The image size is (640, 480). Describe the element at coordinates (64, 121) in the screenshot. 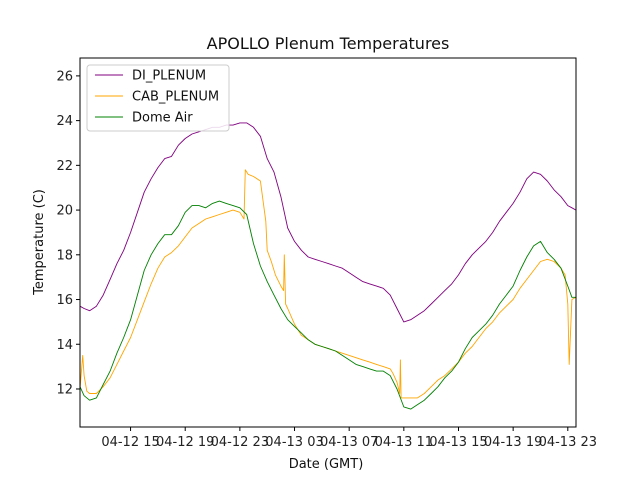

I see `y-tick-label: 24` at that location.